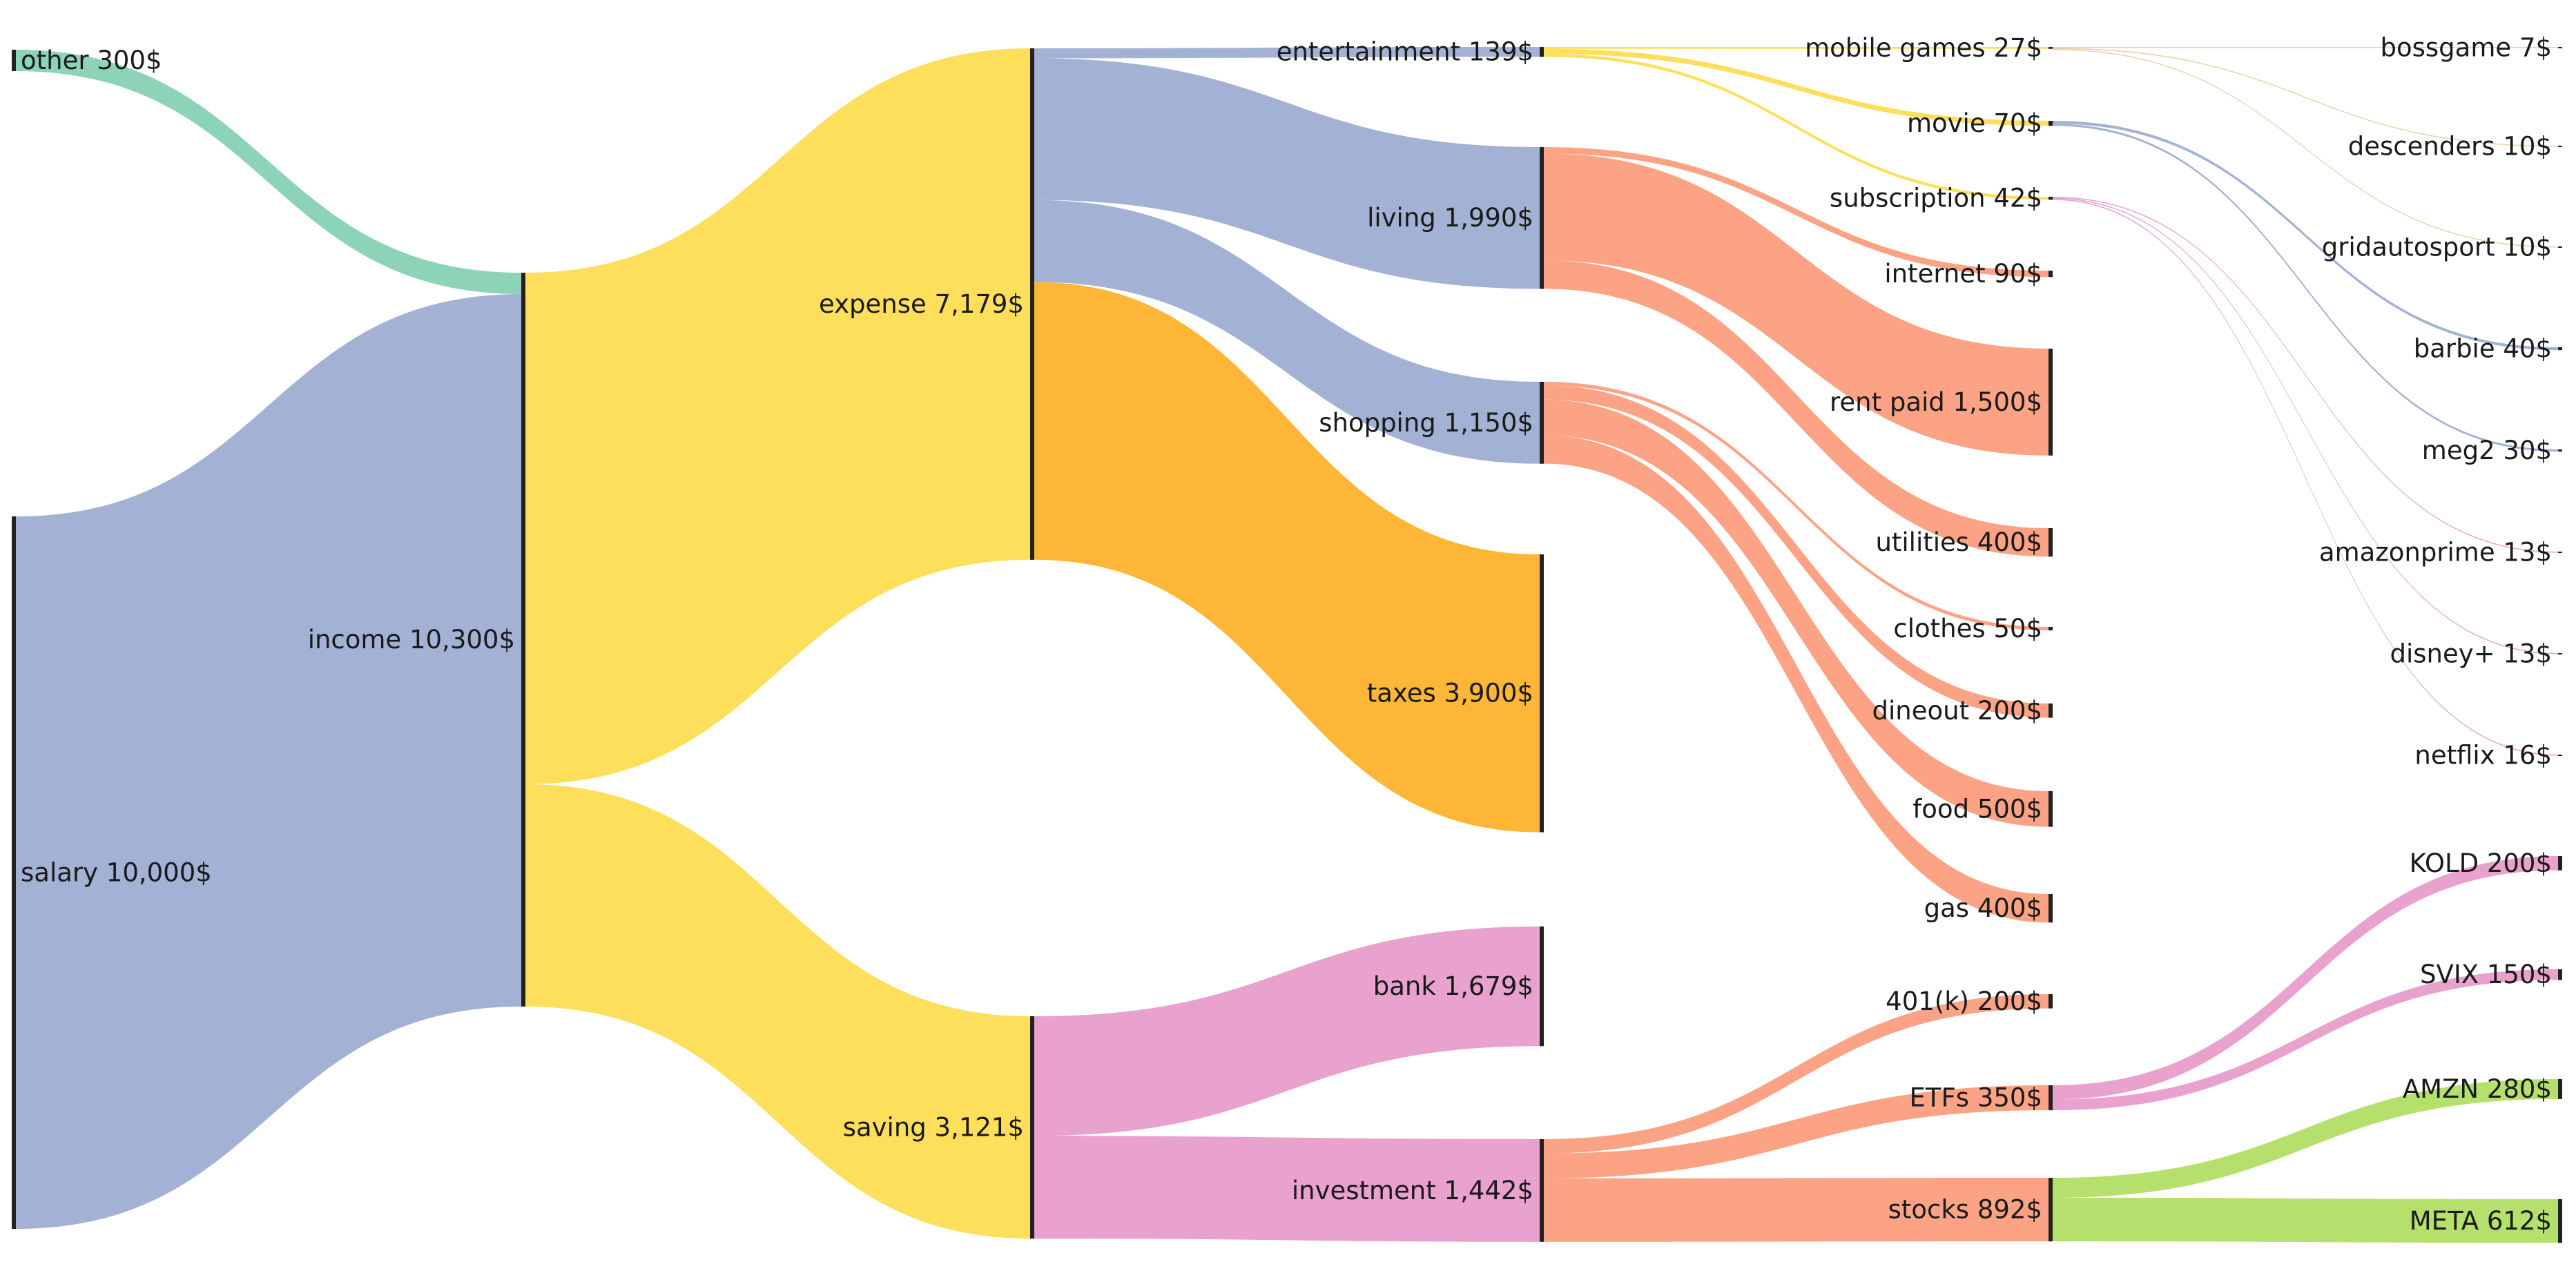  Describe the element at coordinates (2560, 974) in the screenshot. I see `node-bar-svix` at that location.